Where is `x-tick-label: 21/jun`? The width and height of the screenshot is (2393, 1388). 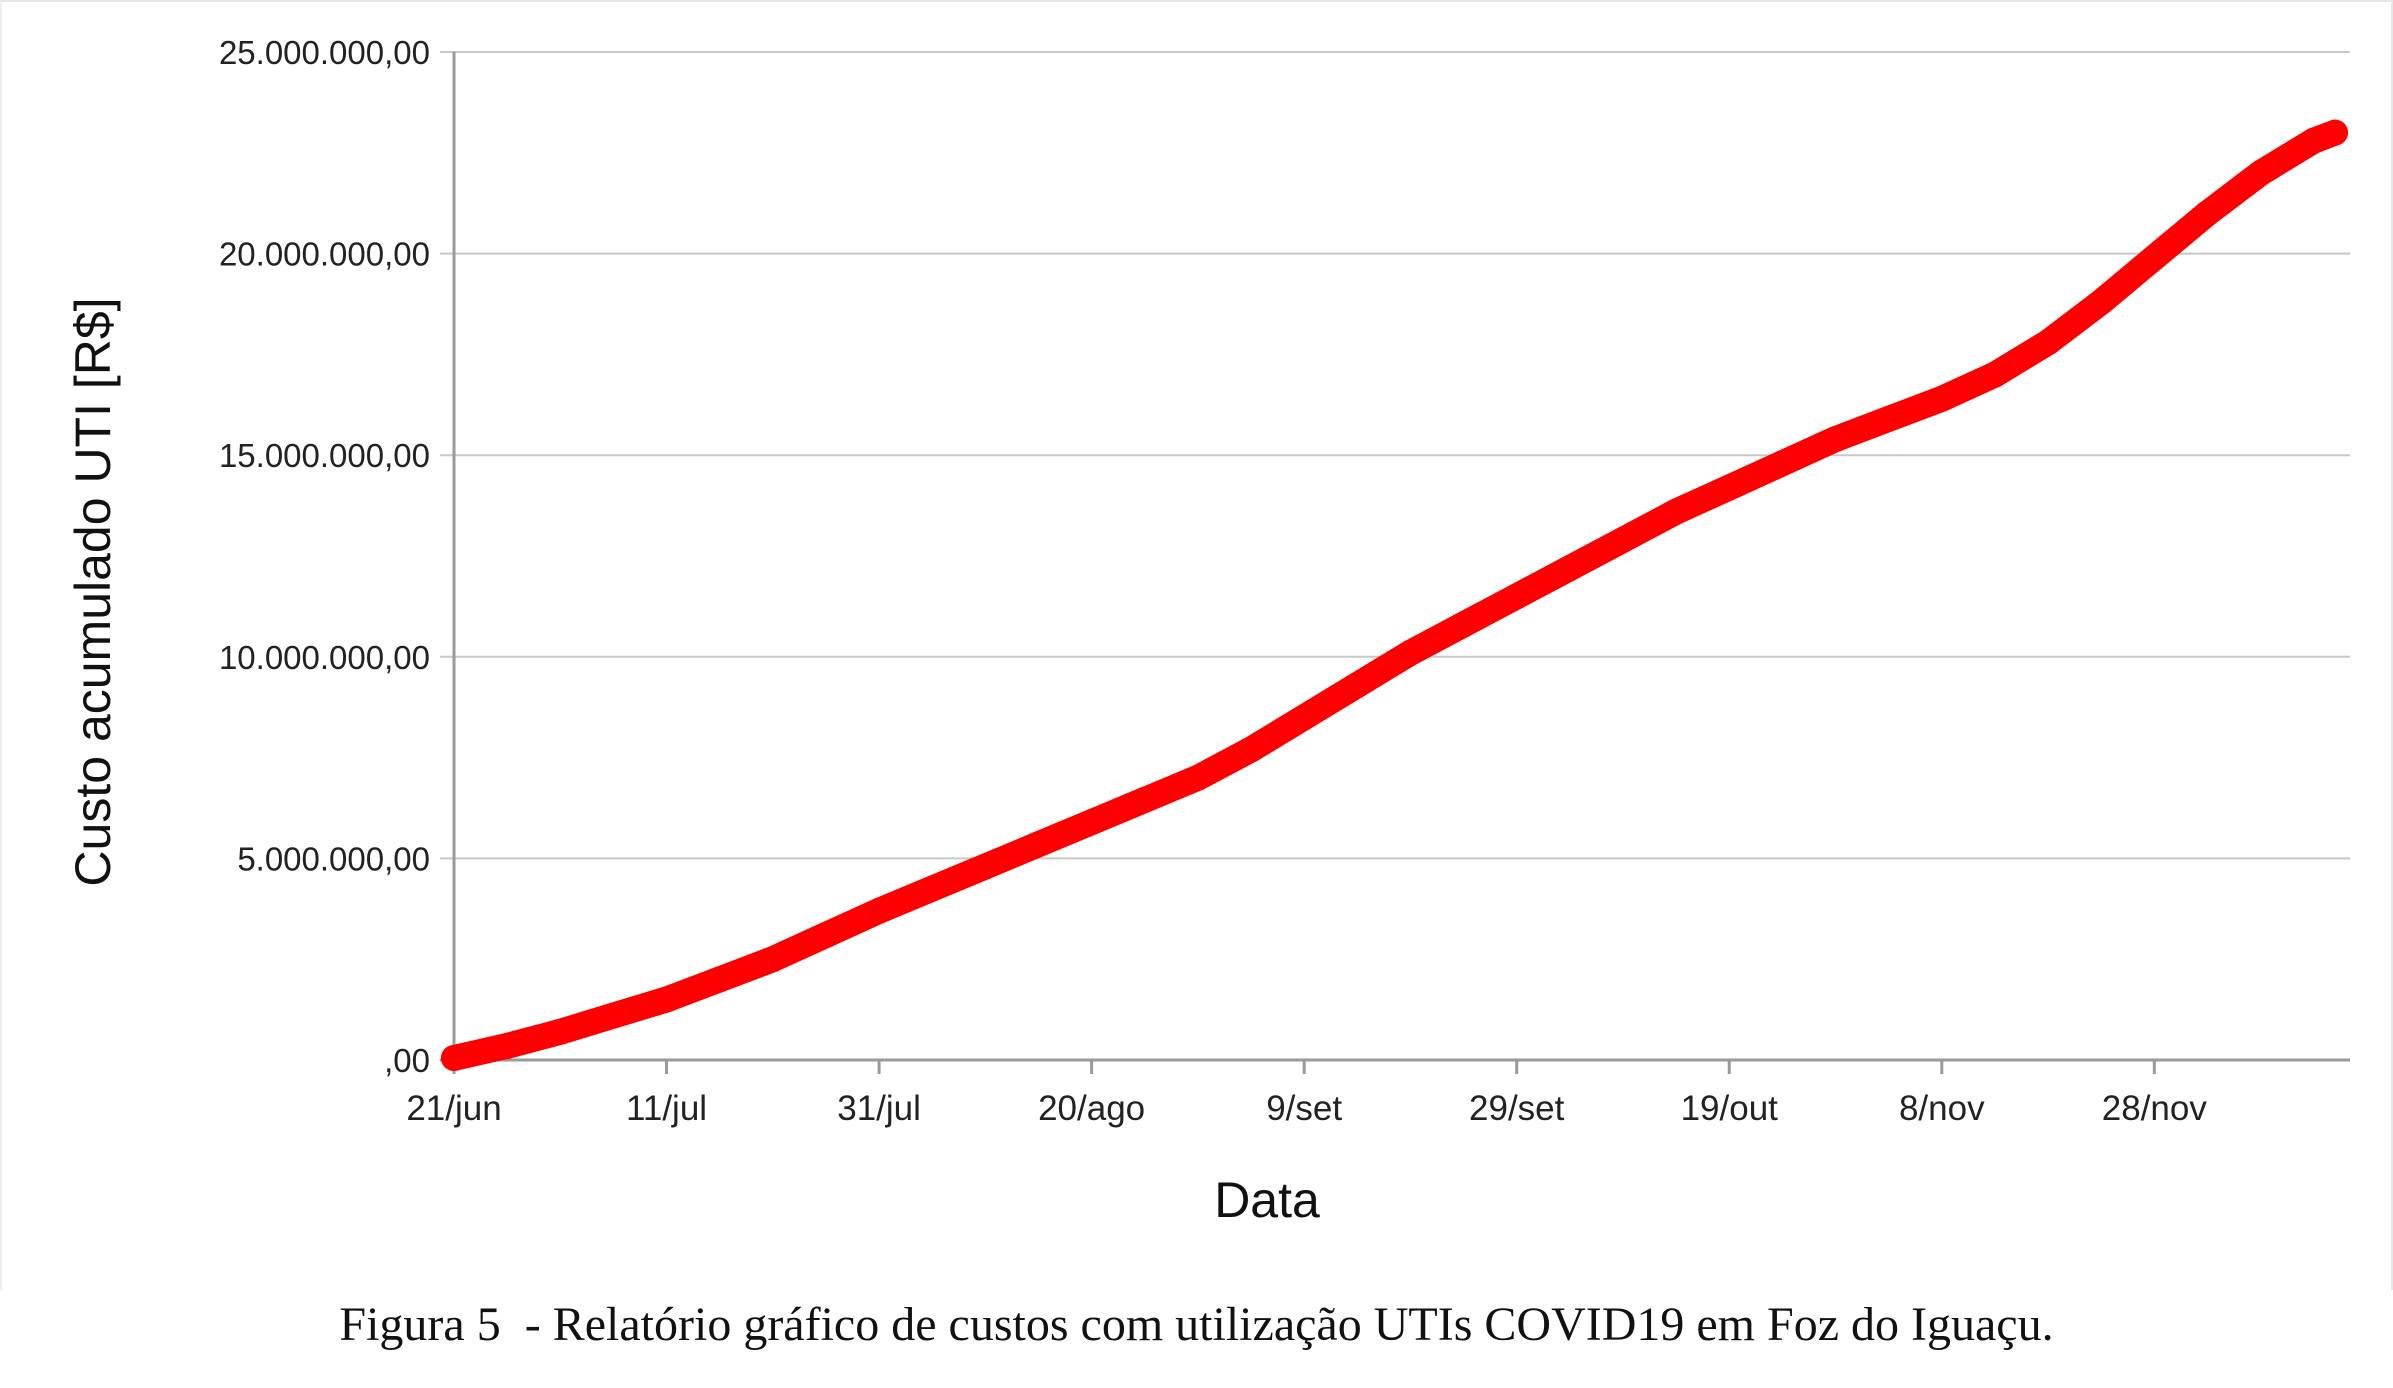 x-tick-label: 21/jun is located at coordinates (453, 1108).